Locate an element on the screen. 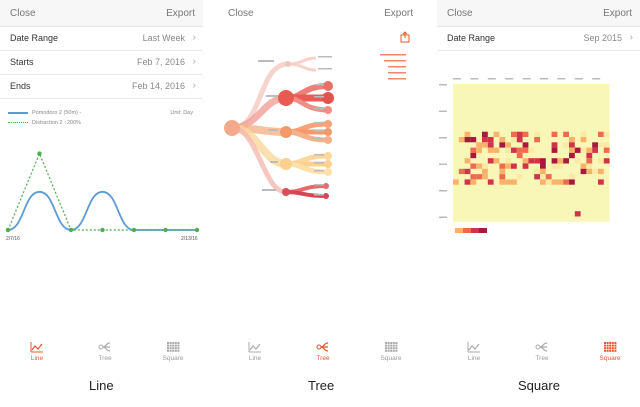  series-line is located at coordinates (102, 210).